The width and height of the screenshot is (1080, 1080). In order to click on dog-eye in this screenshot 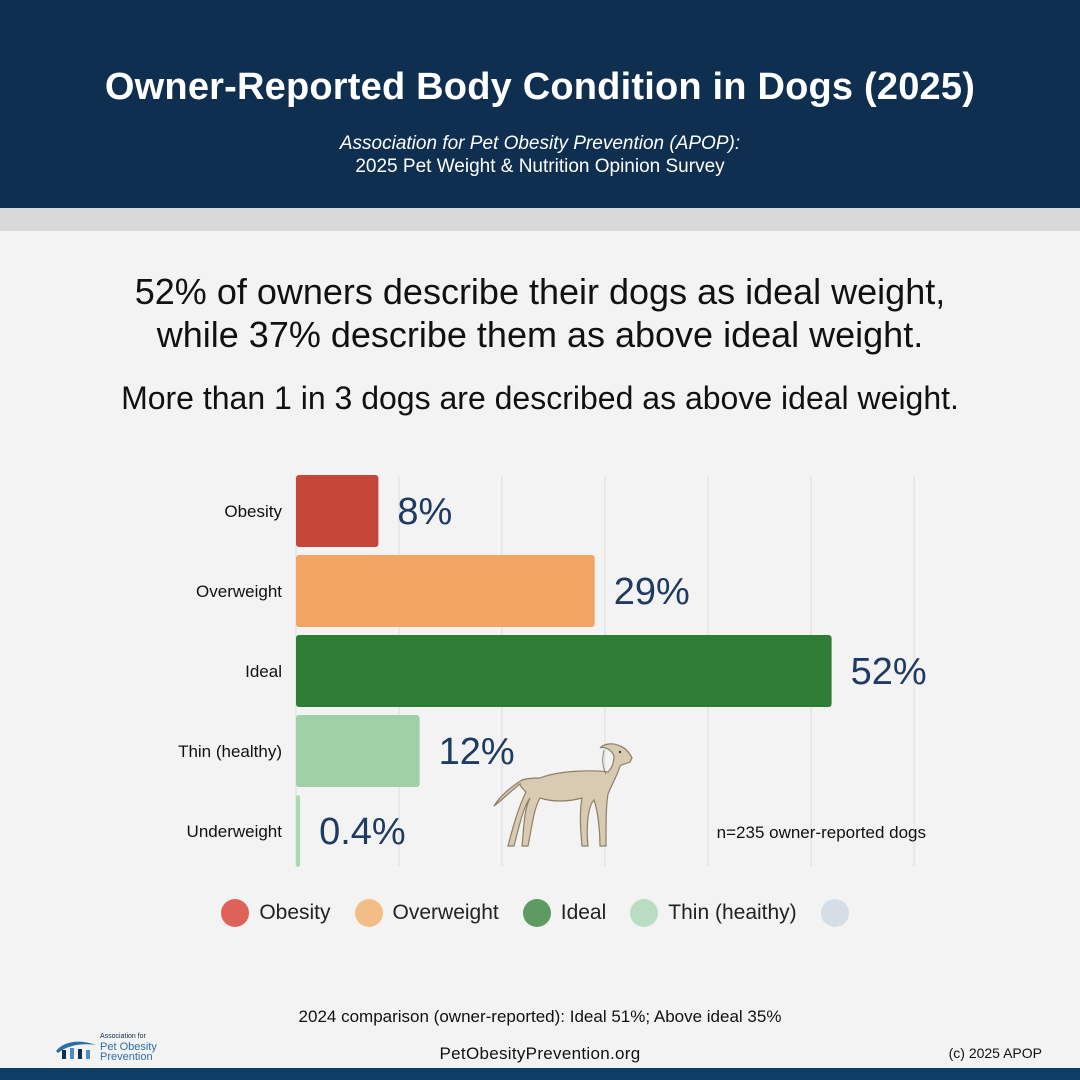, I will do `click(620, 752)`.